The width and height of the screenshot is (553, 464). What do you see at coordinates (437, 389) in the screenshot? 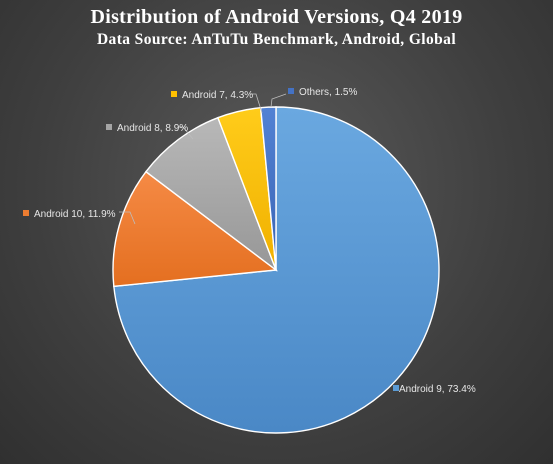
I see `data-label-android-9: Android 9, 73.4%` at bounding box center [437, 389].